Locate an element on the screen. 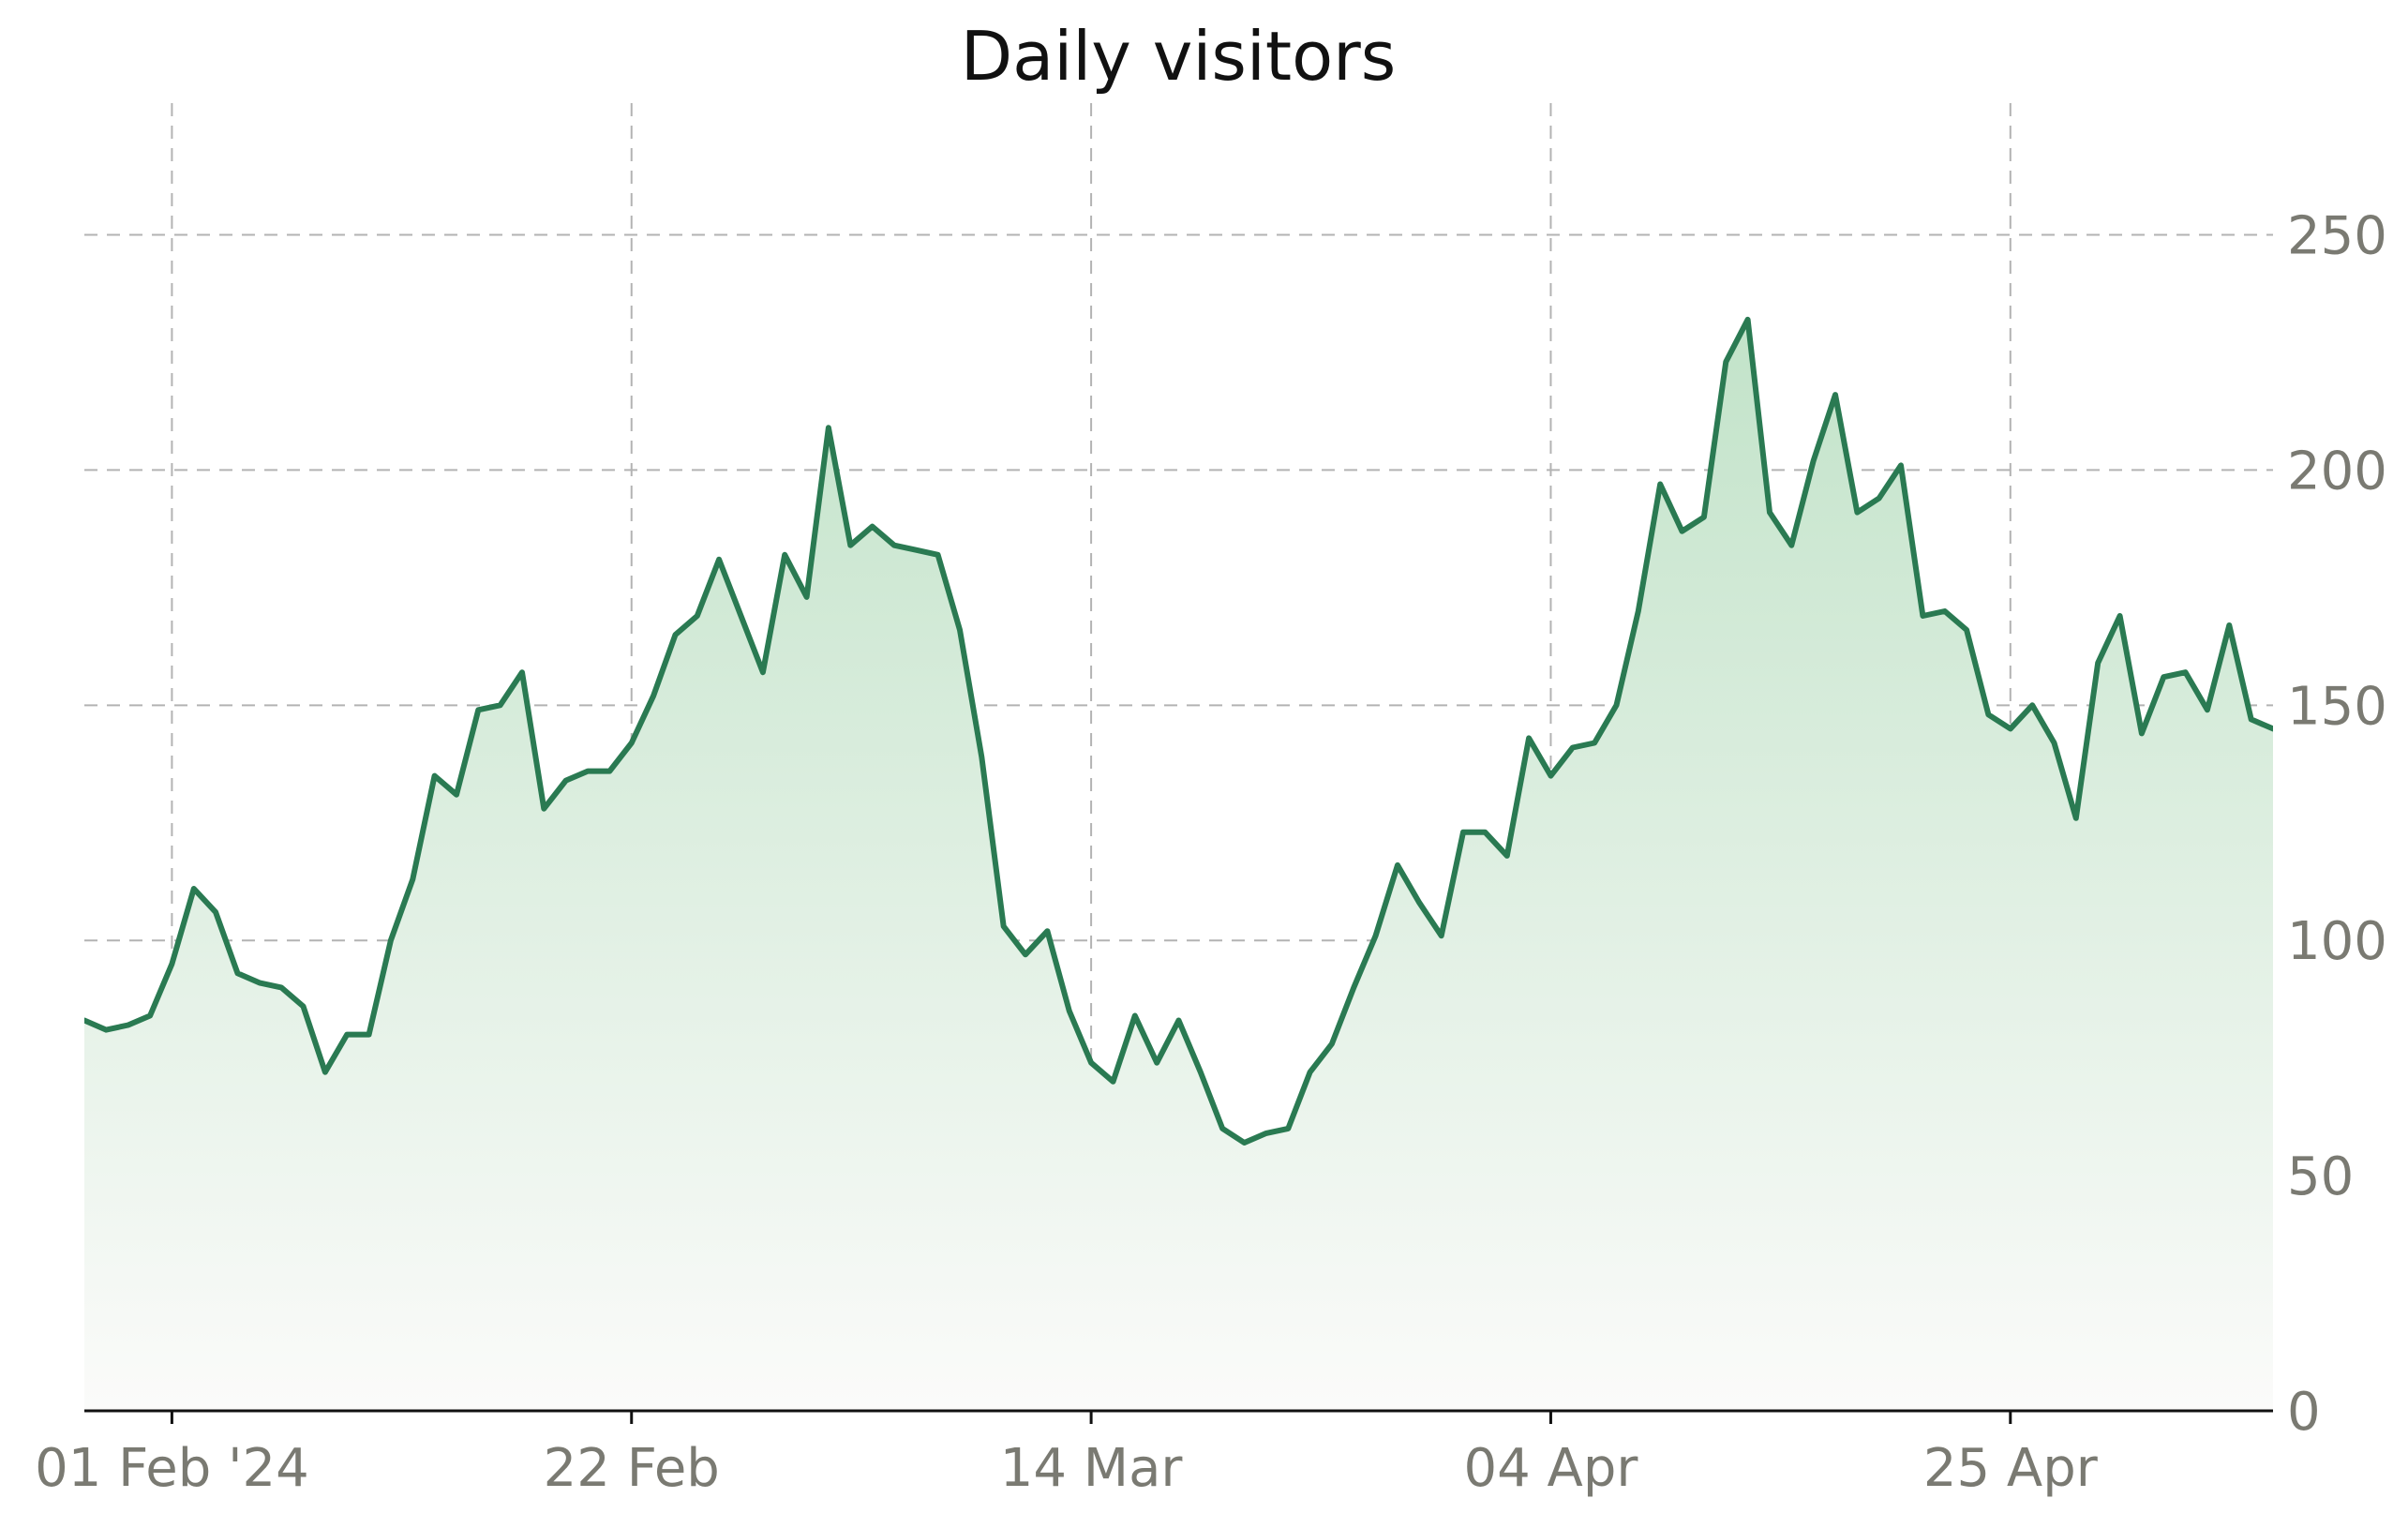 The width and height of the screenshot is (2408, 1513). x-tick-label: 04 Apr is located at coordinates (1550, 1469).